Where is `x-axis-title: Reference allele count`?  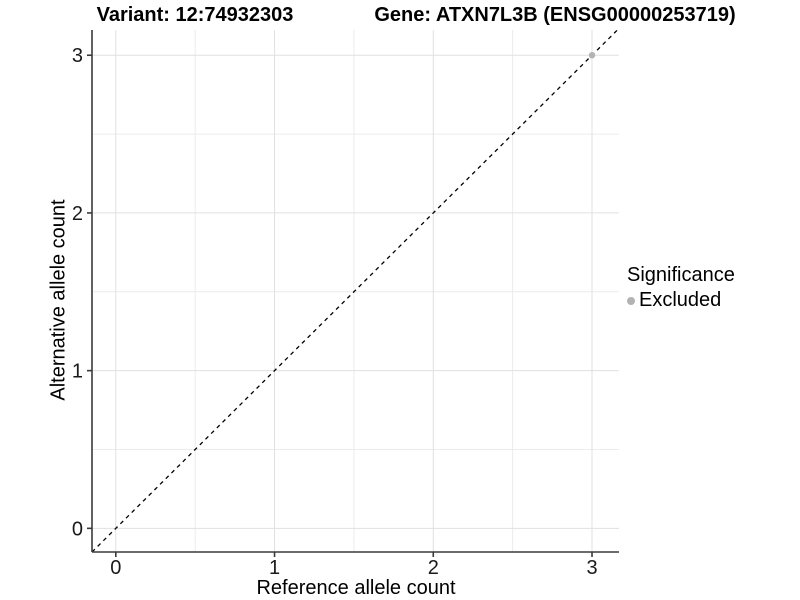
x-axis-title: Reference allele count is located at coordinates (356, 588).